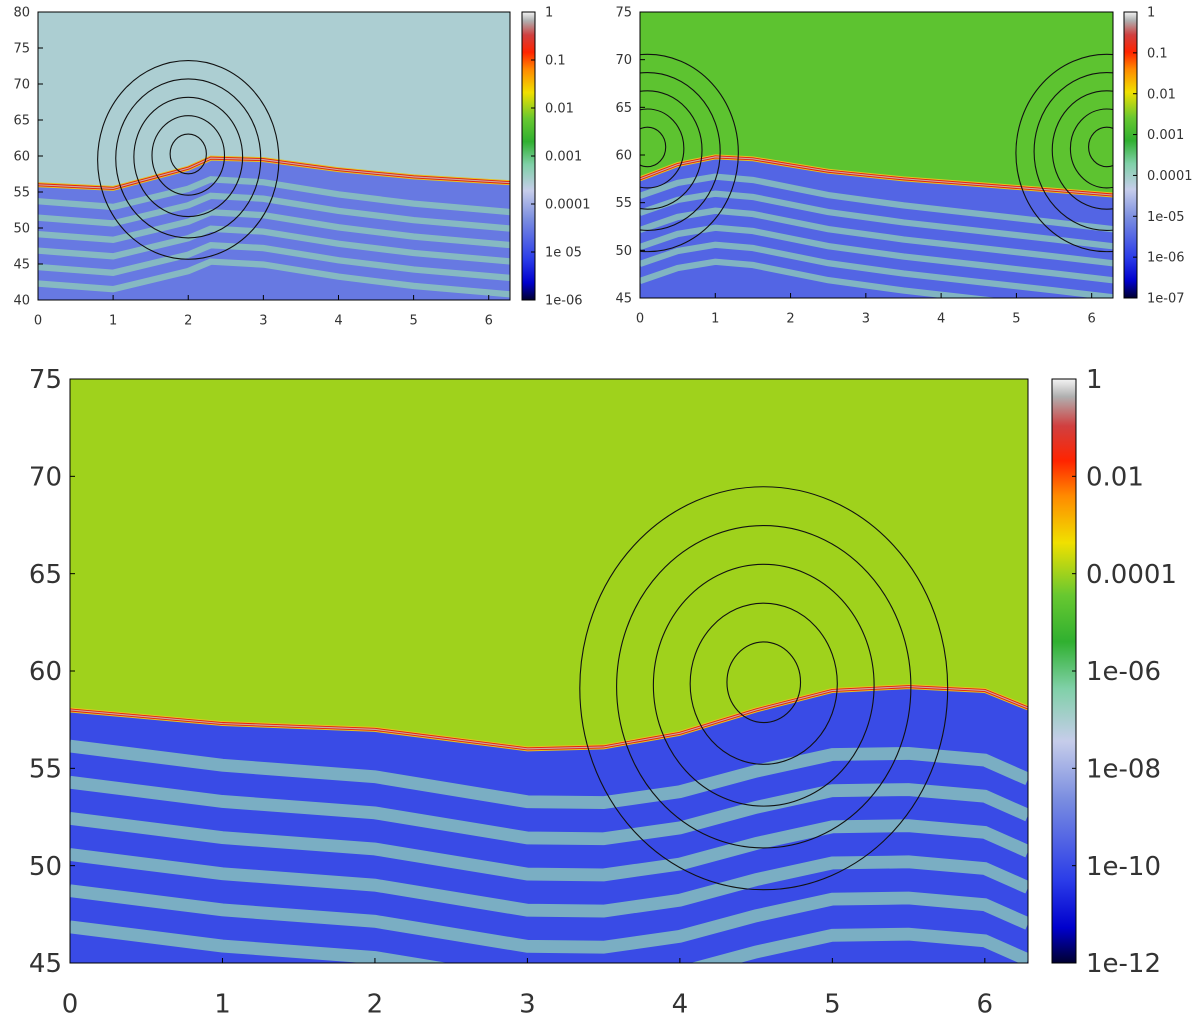  Describe the element at coordinates (563, 253) in the screenshot. I see `colorbar-tick-label: 1e 05` at that location.